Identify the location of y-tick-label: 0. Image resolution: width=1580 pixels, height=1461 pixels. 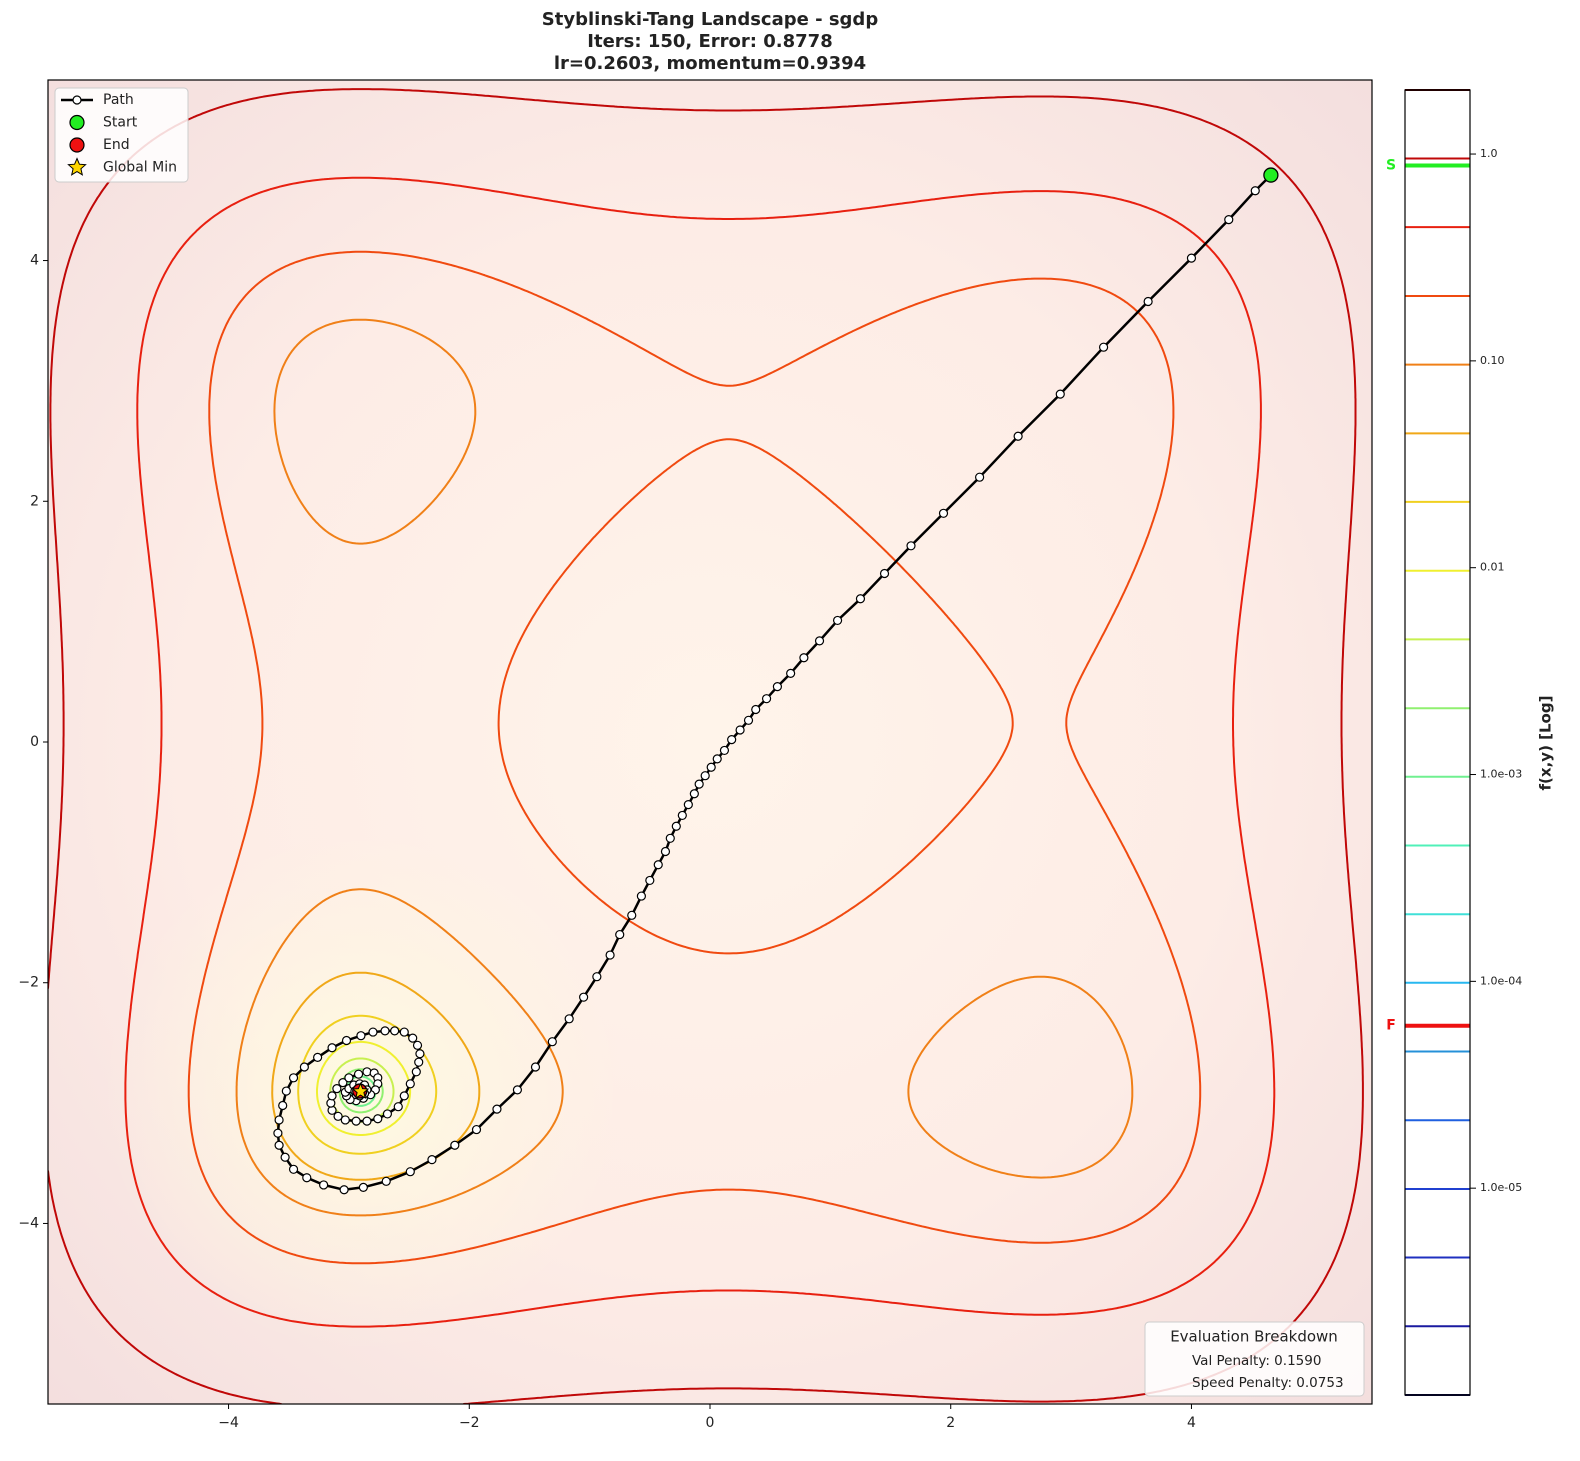
(34, 742).